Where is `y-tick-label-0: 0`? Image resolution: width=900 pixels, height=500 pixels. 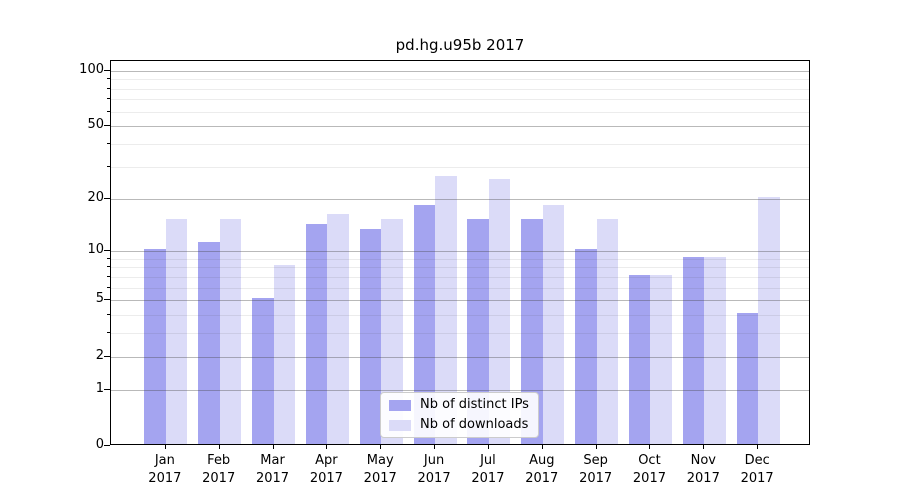 y-tick-label-0: 0 is located at coordinates (99, 444).